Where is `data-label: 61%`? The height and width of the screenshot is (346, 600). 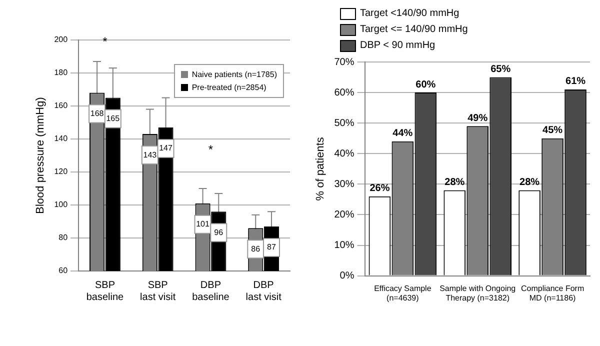
data-label: 61% is located at coordinates (576, 82).